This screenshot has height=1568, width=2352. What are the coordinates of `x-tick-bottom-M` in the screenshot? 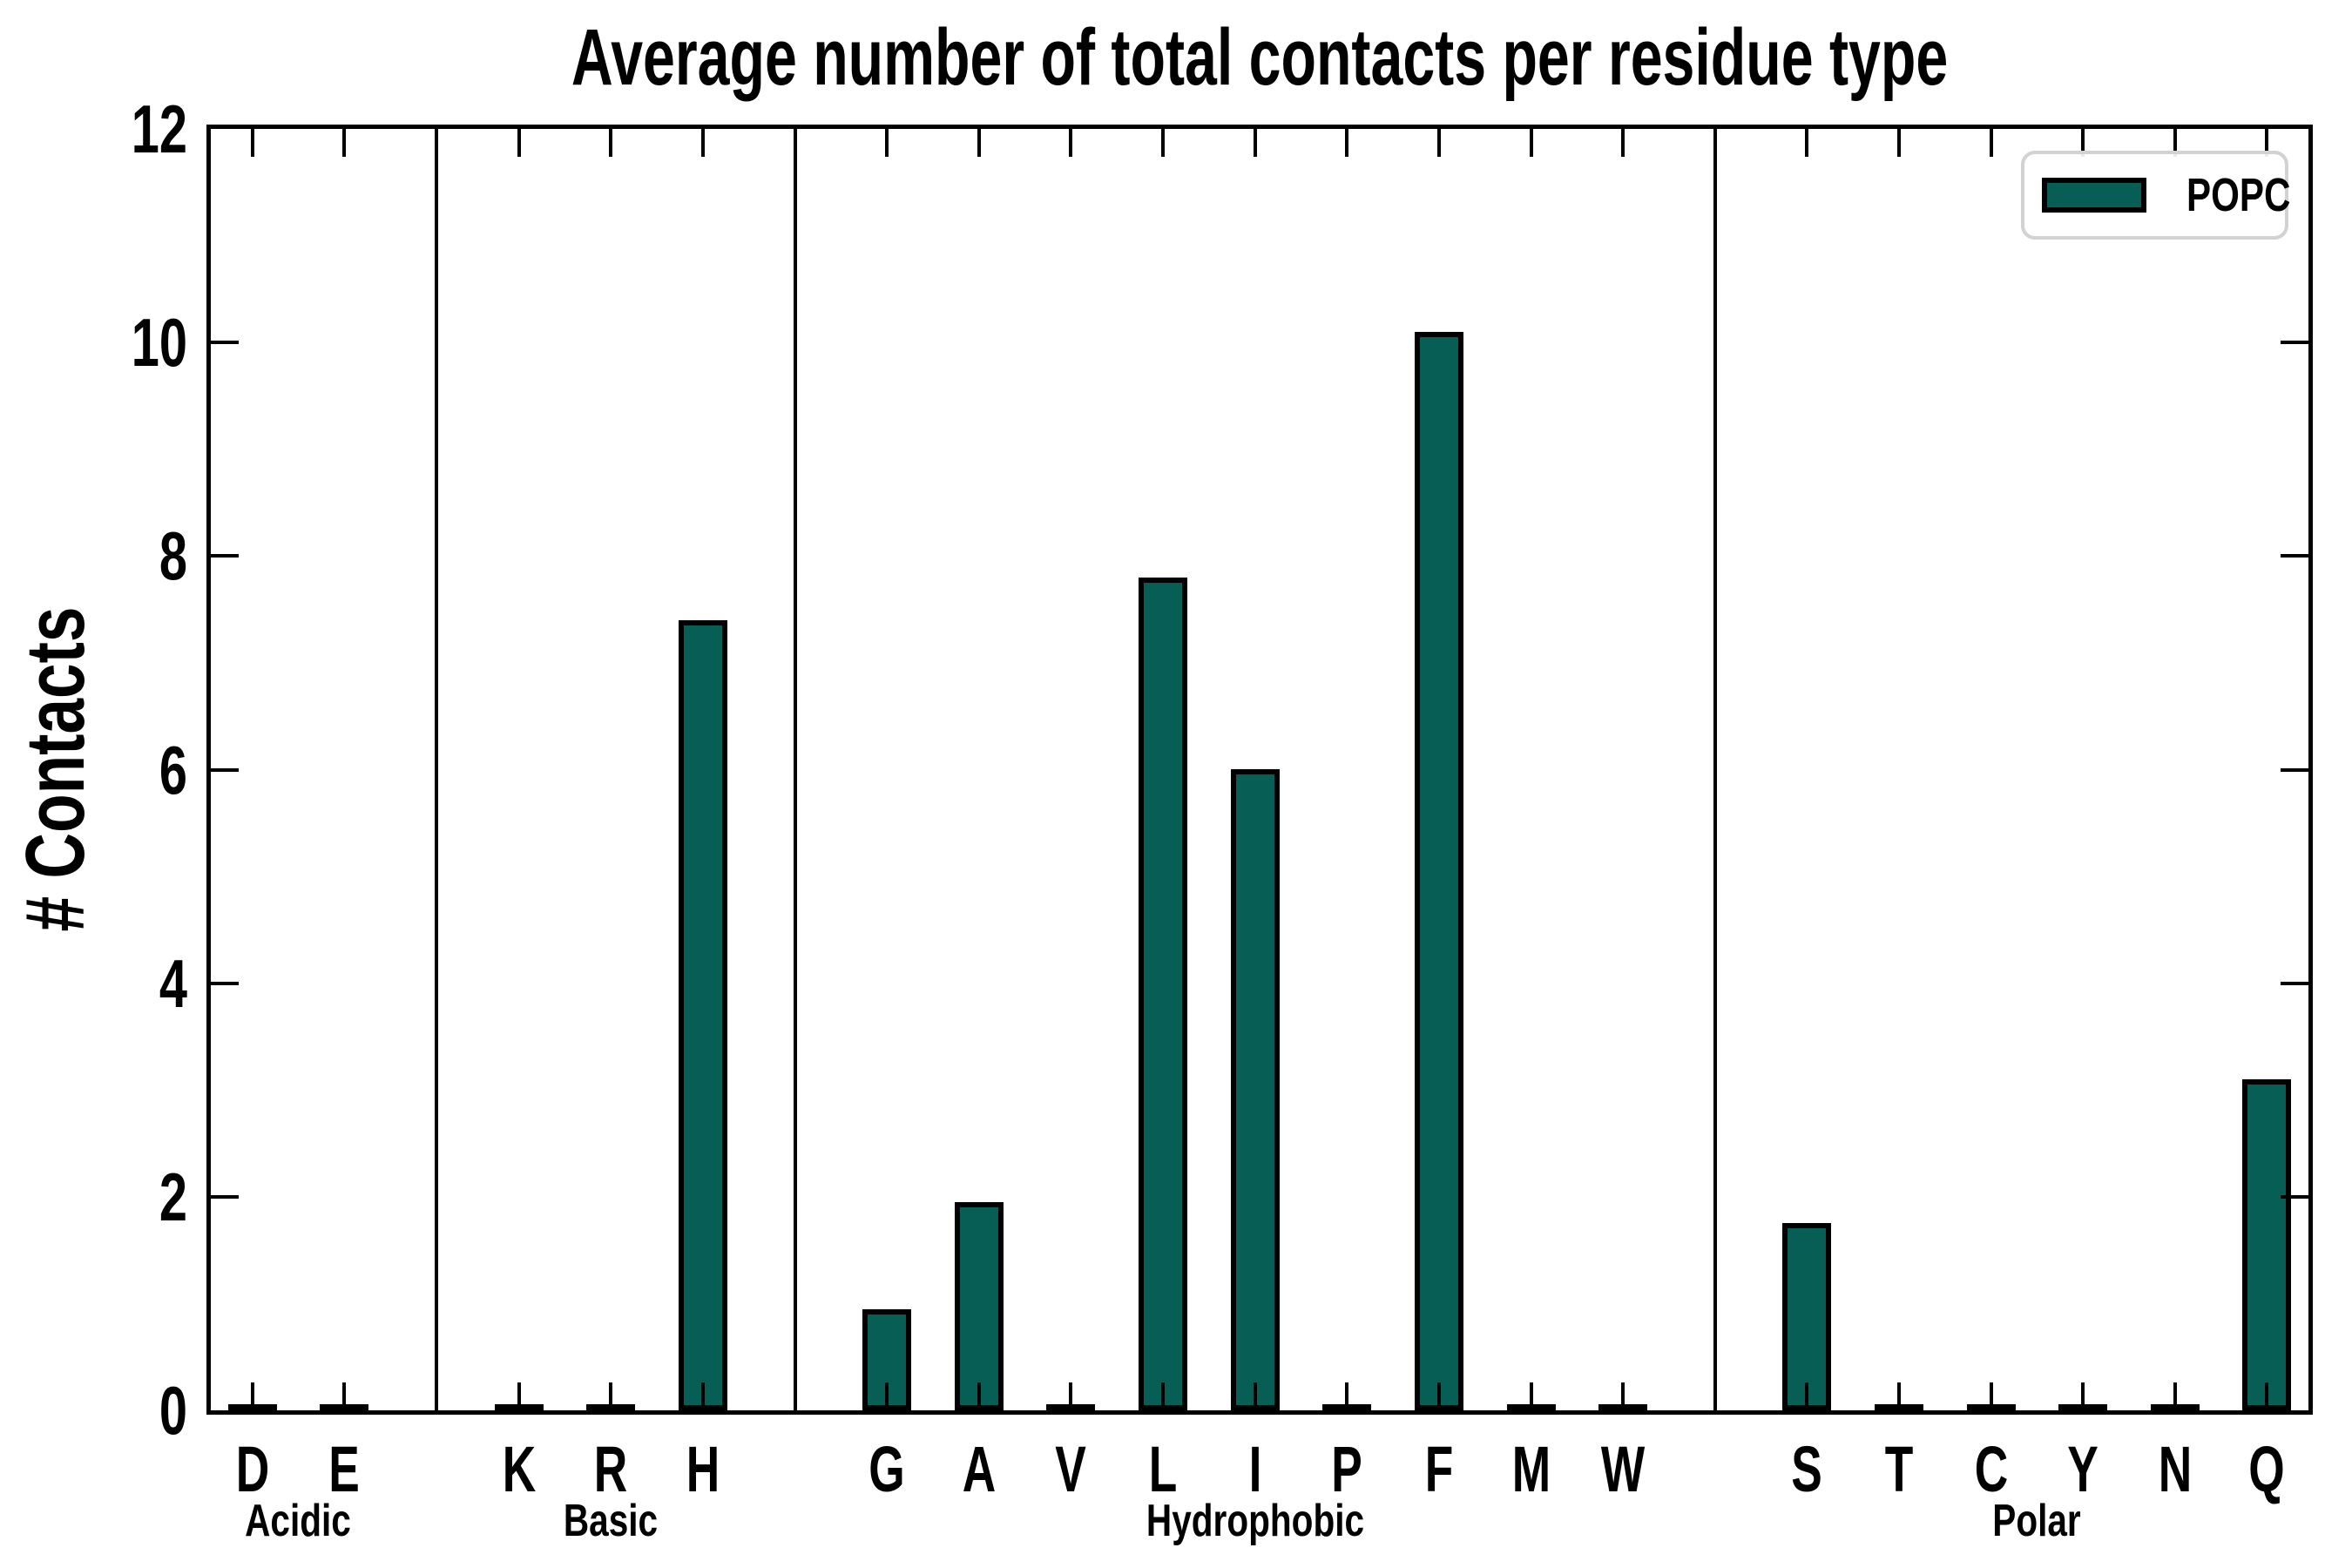 It's located at (1531, 1396).